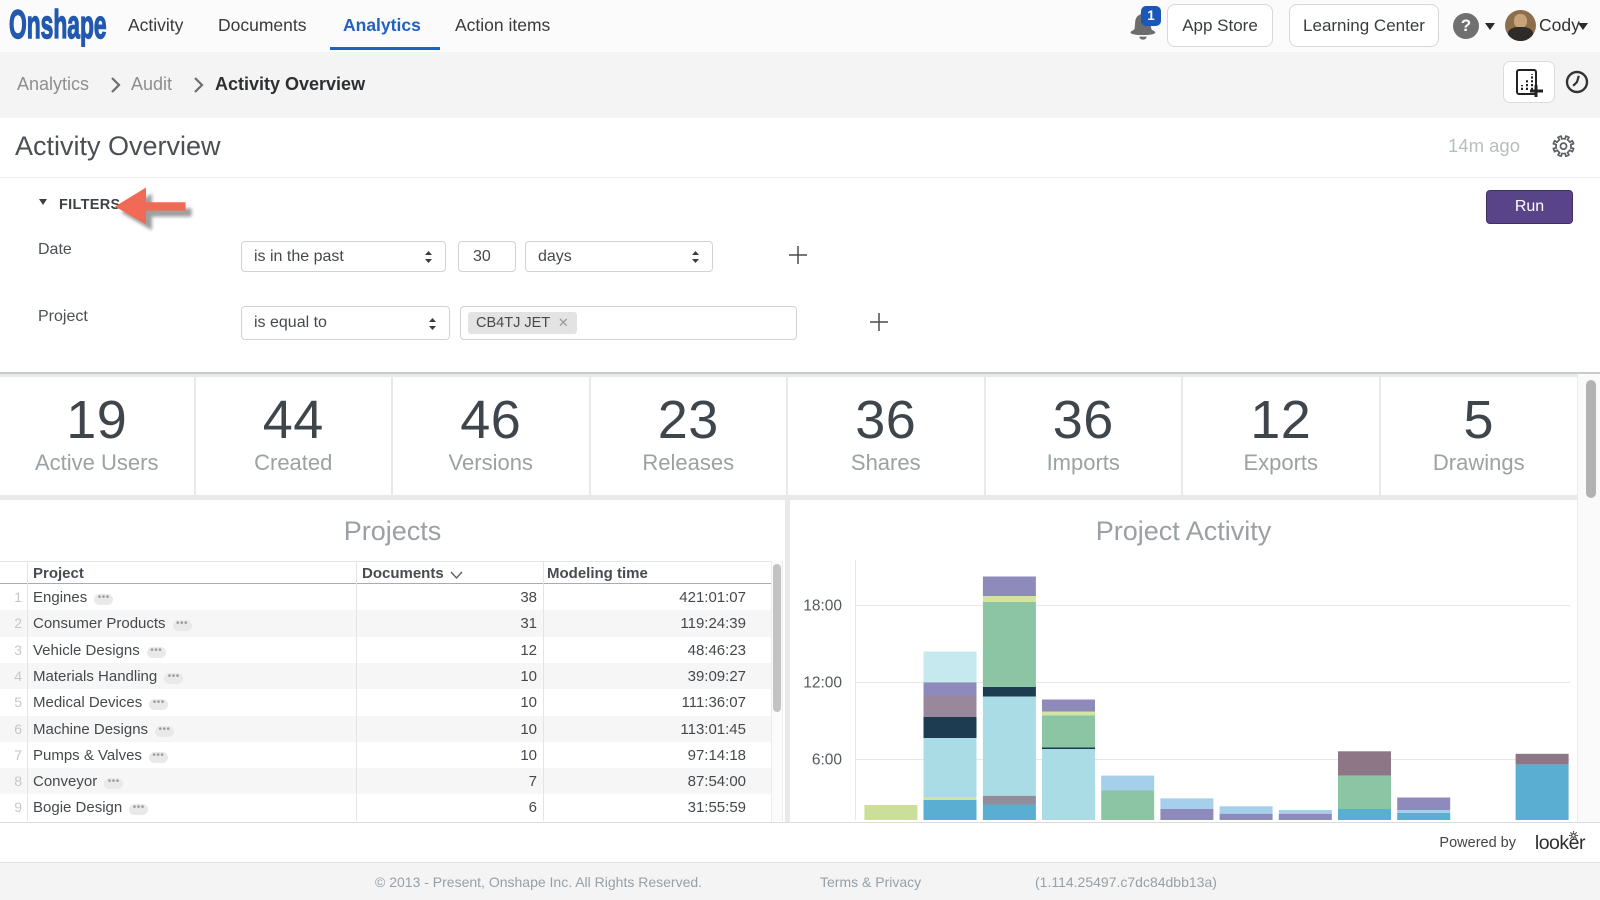  What do you see at coordinates (822, 683) in the screenshot?
I see `svg-text: 12:00` at bounding box center [822, 683].